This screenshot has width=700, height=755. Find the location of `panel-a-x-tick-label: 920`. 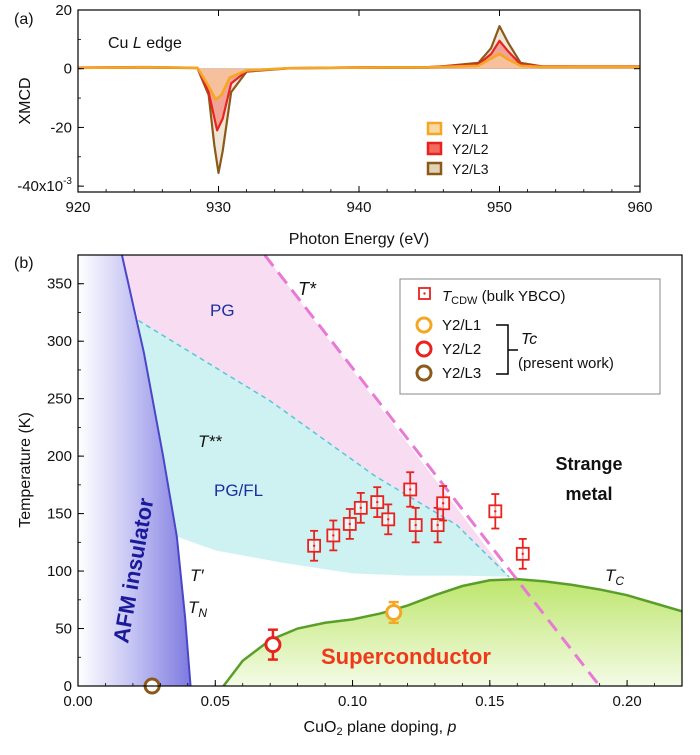

panel-a-x-tick-label: 920 is located at coordinates (77, 207).